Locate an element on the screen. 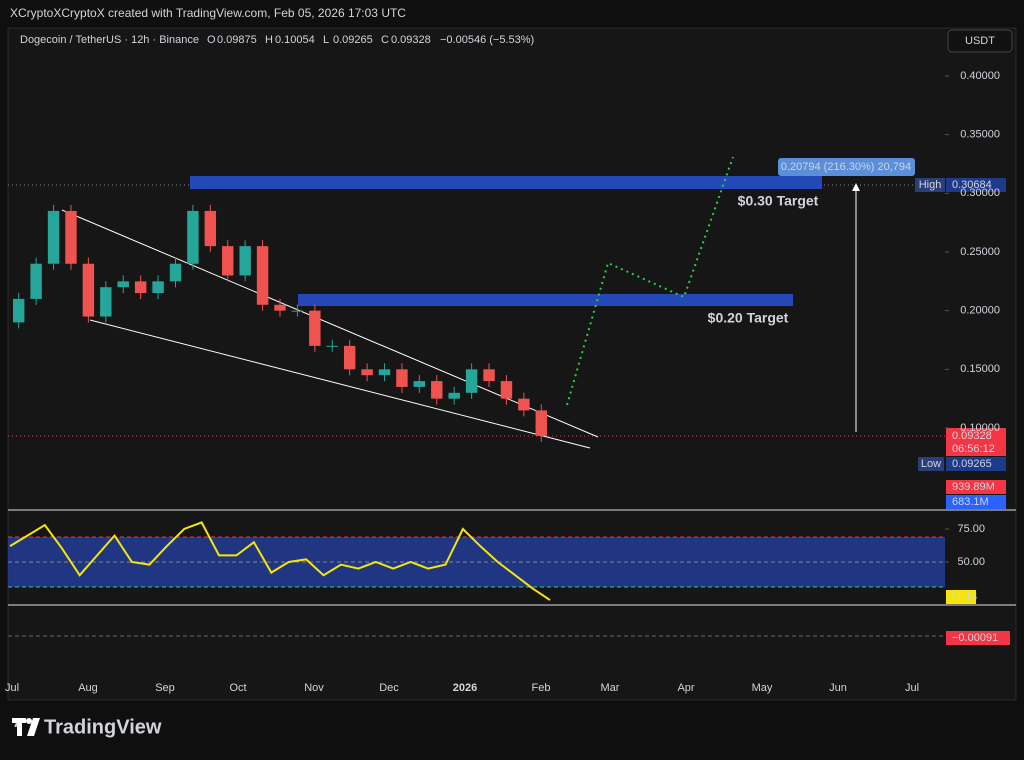 This screenshot has height=760, width=1024. currency: USDT is located at coordinates (980, 41).